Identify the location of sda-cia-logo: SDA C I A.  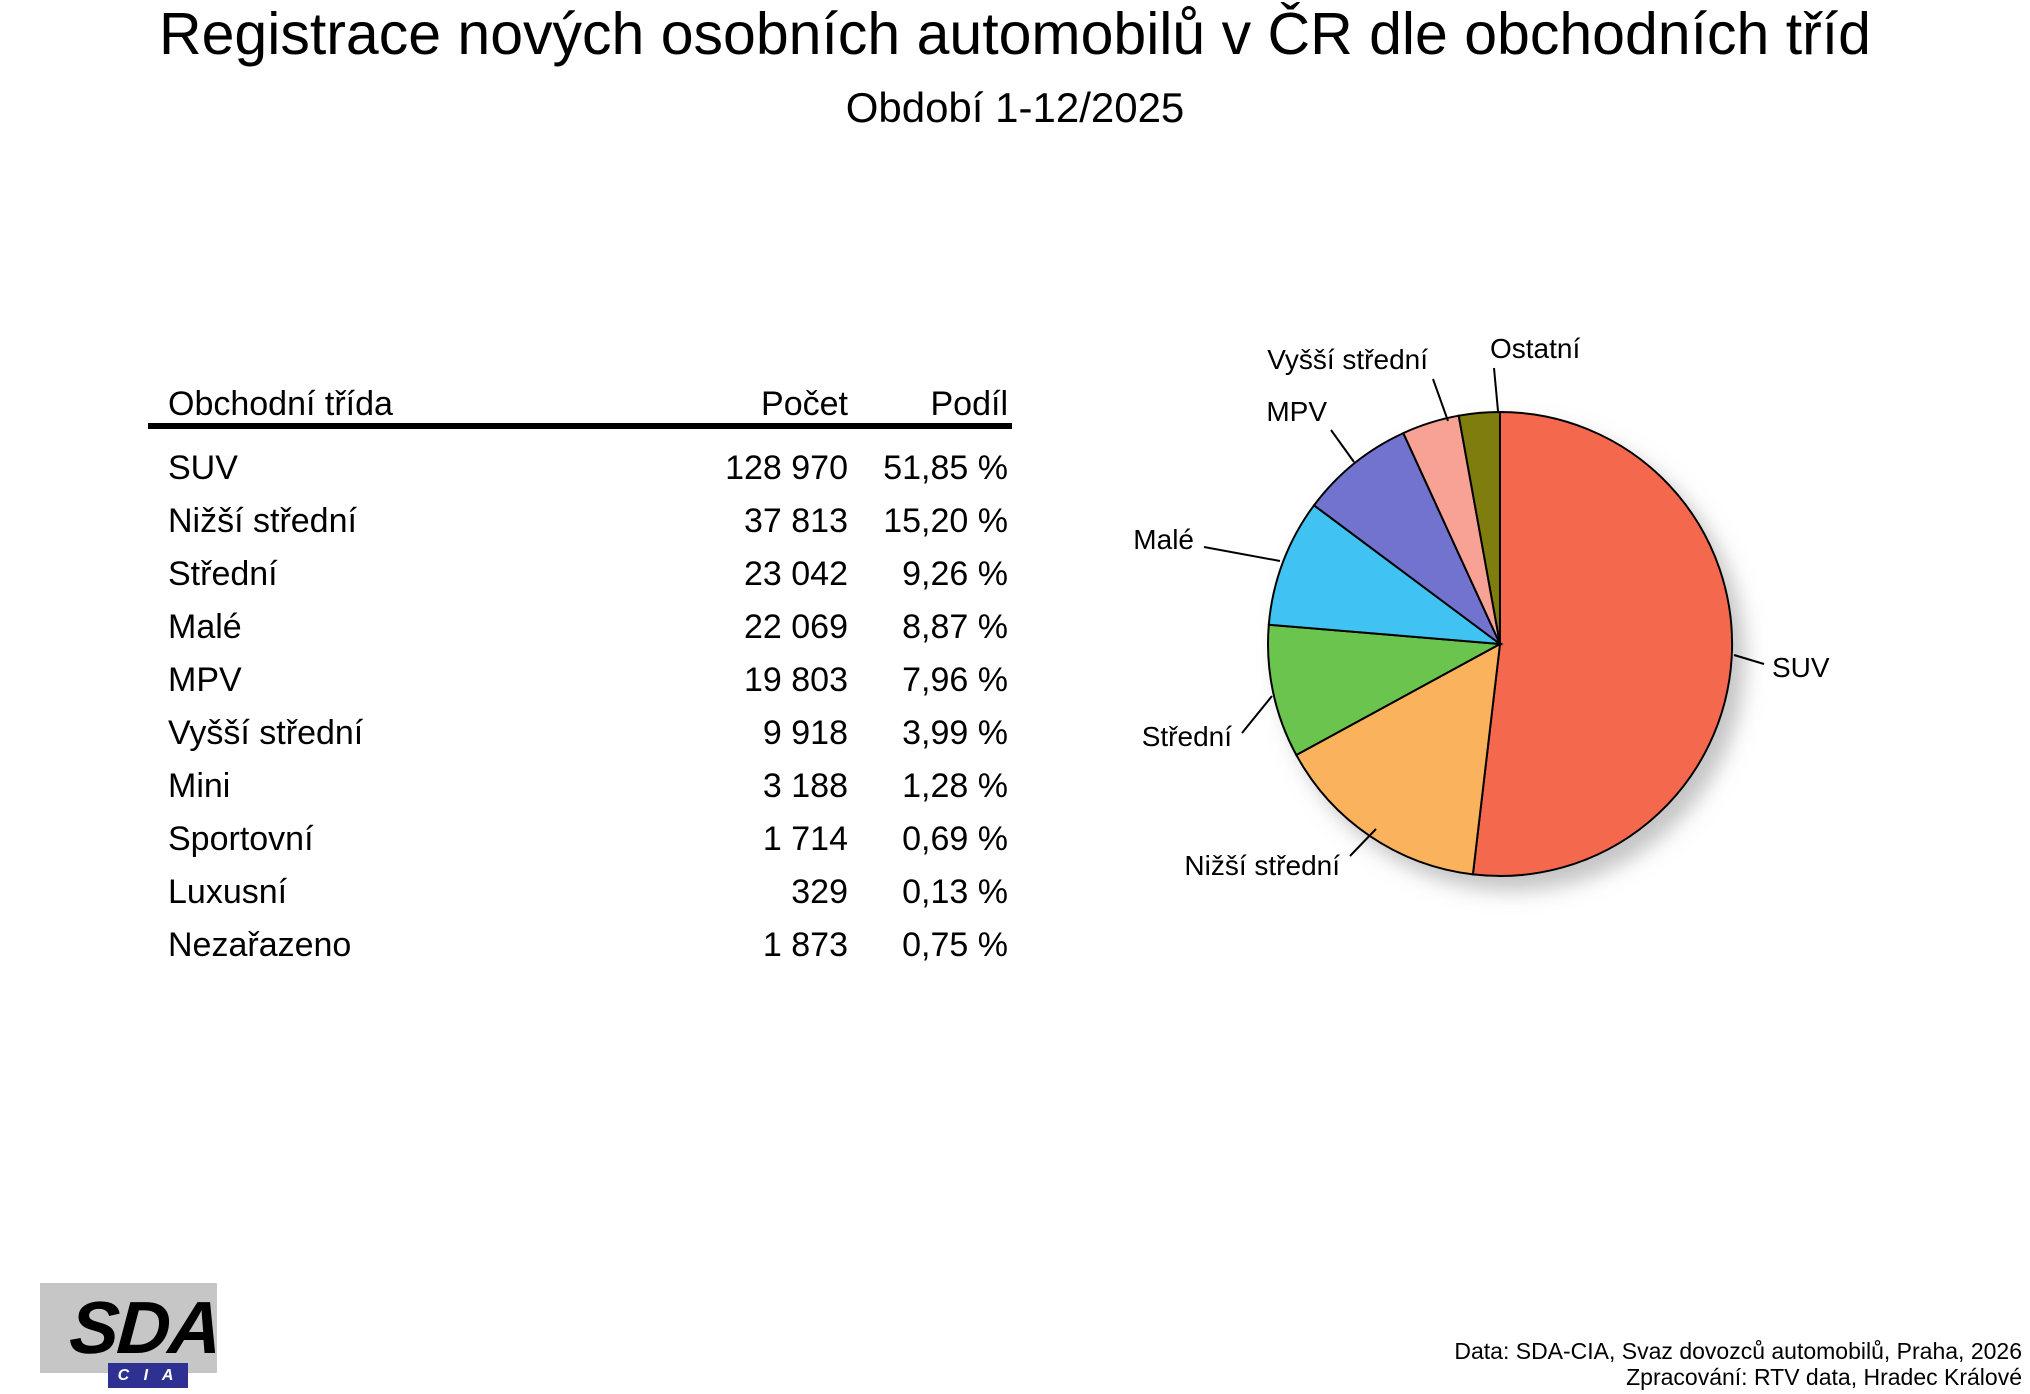
(140, 1338).